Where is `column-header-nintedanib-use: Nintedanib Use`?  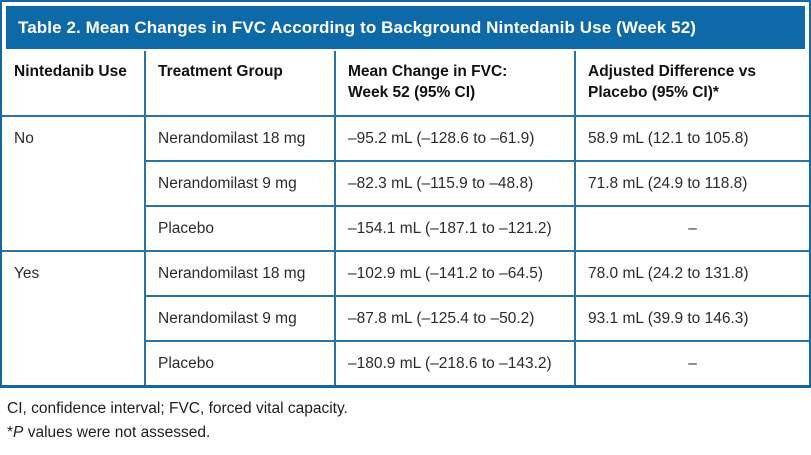
column-header-nintedanib-use: Nintedanib Use is located at coordinates (74, 84).